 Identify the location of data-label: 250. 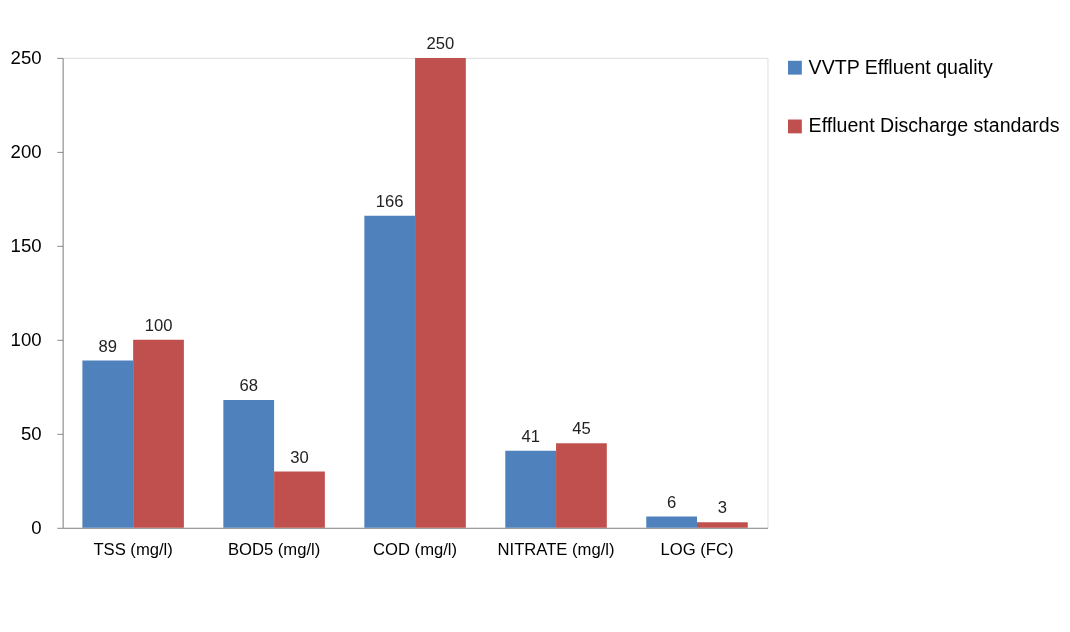
(440, 44).